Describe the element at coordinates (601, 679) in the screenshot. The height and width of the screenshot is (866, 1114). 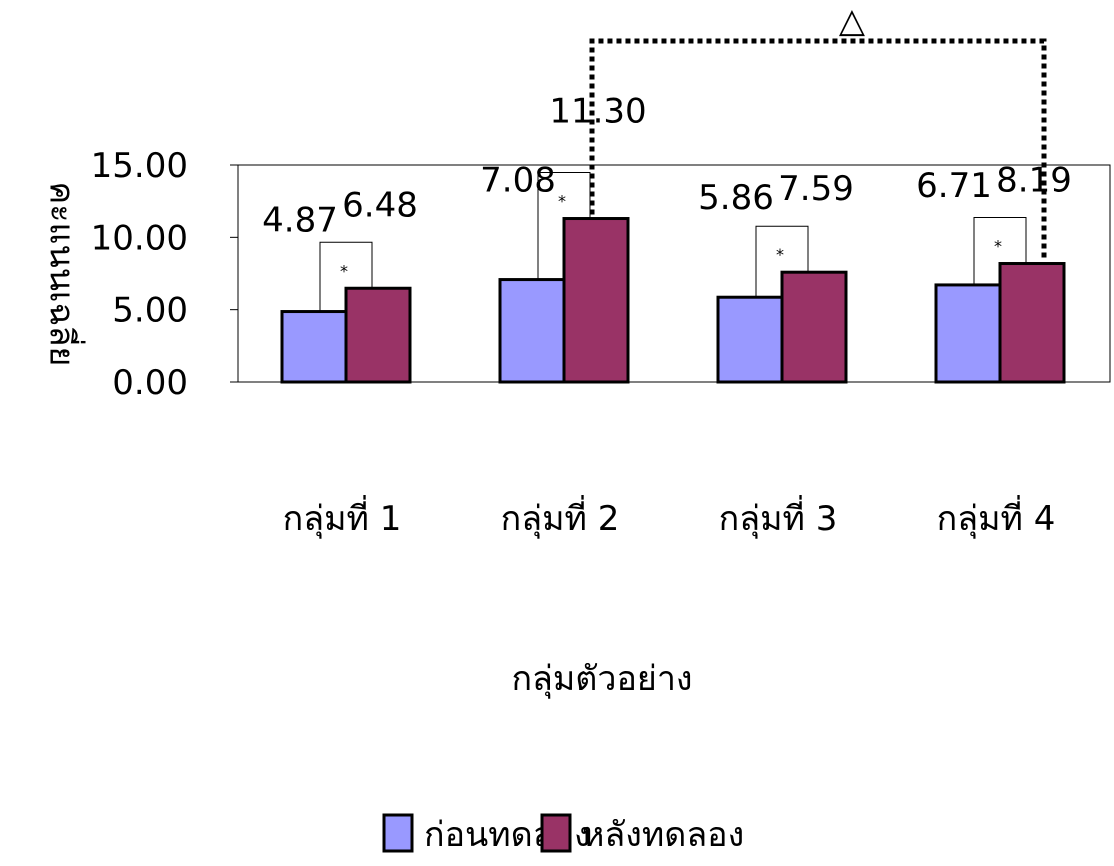
I see `x-axis-label: กลุ่มตัวอย่าง` at that location.